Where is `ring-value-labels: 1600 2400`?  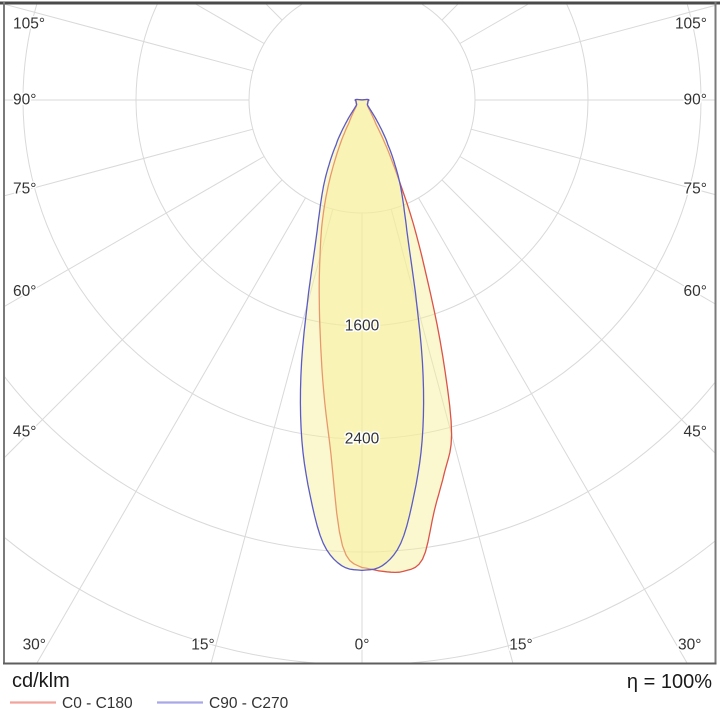 ring-value-labels: 1600 2400 is located at coordinates (362, 382).